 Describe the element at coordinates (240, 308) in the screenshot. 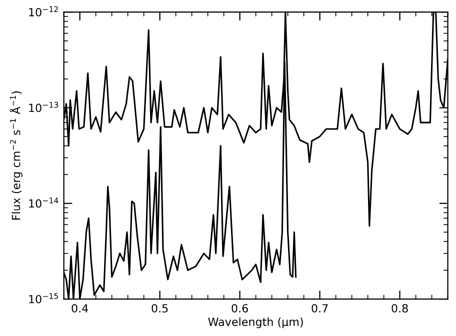

I see `x-tick-label: 0.6` at that location.